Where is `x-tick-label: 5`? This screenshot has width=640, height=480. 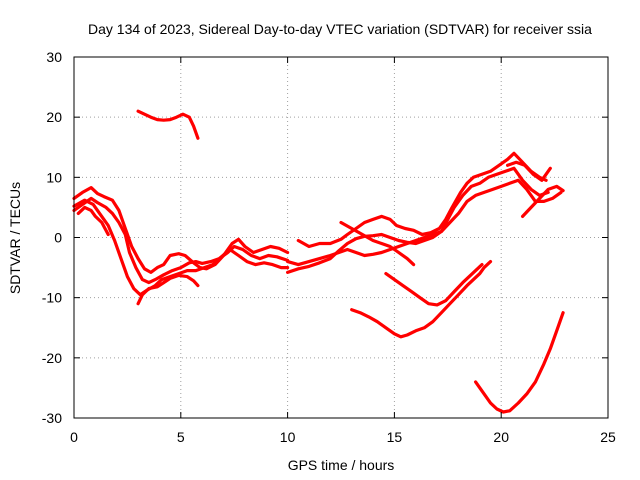
x-tick-label: 5 is located at coordinates (181, 437).